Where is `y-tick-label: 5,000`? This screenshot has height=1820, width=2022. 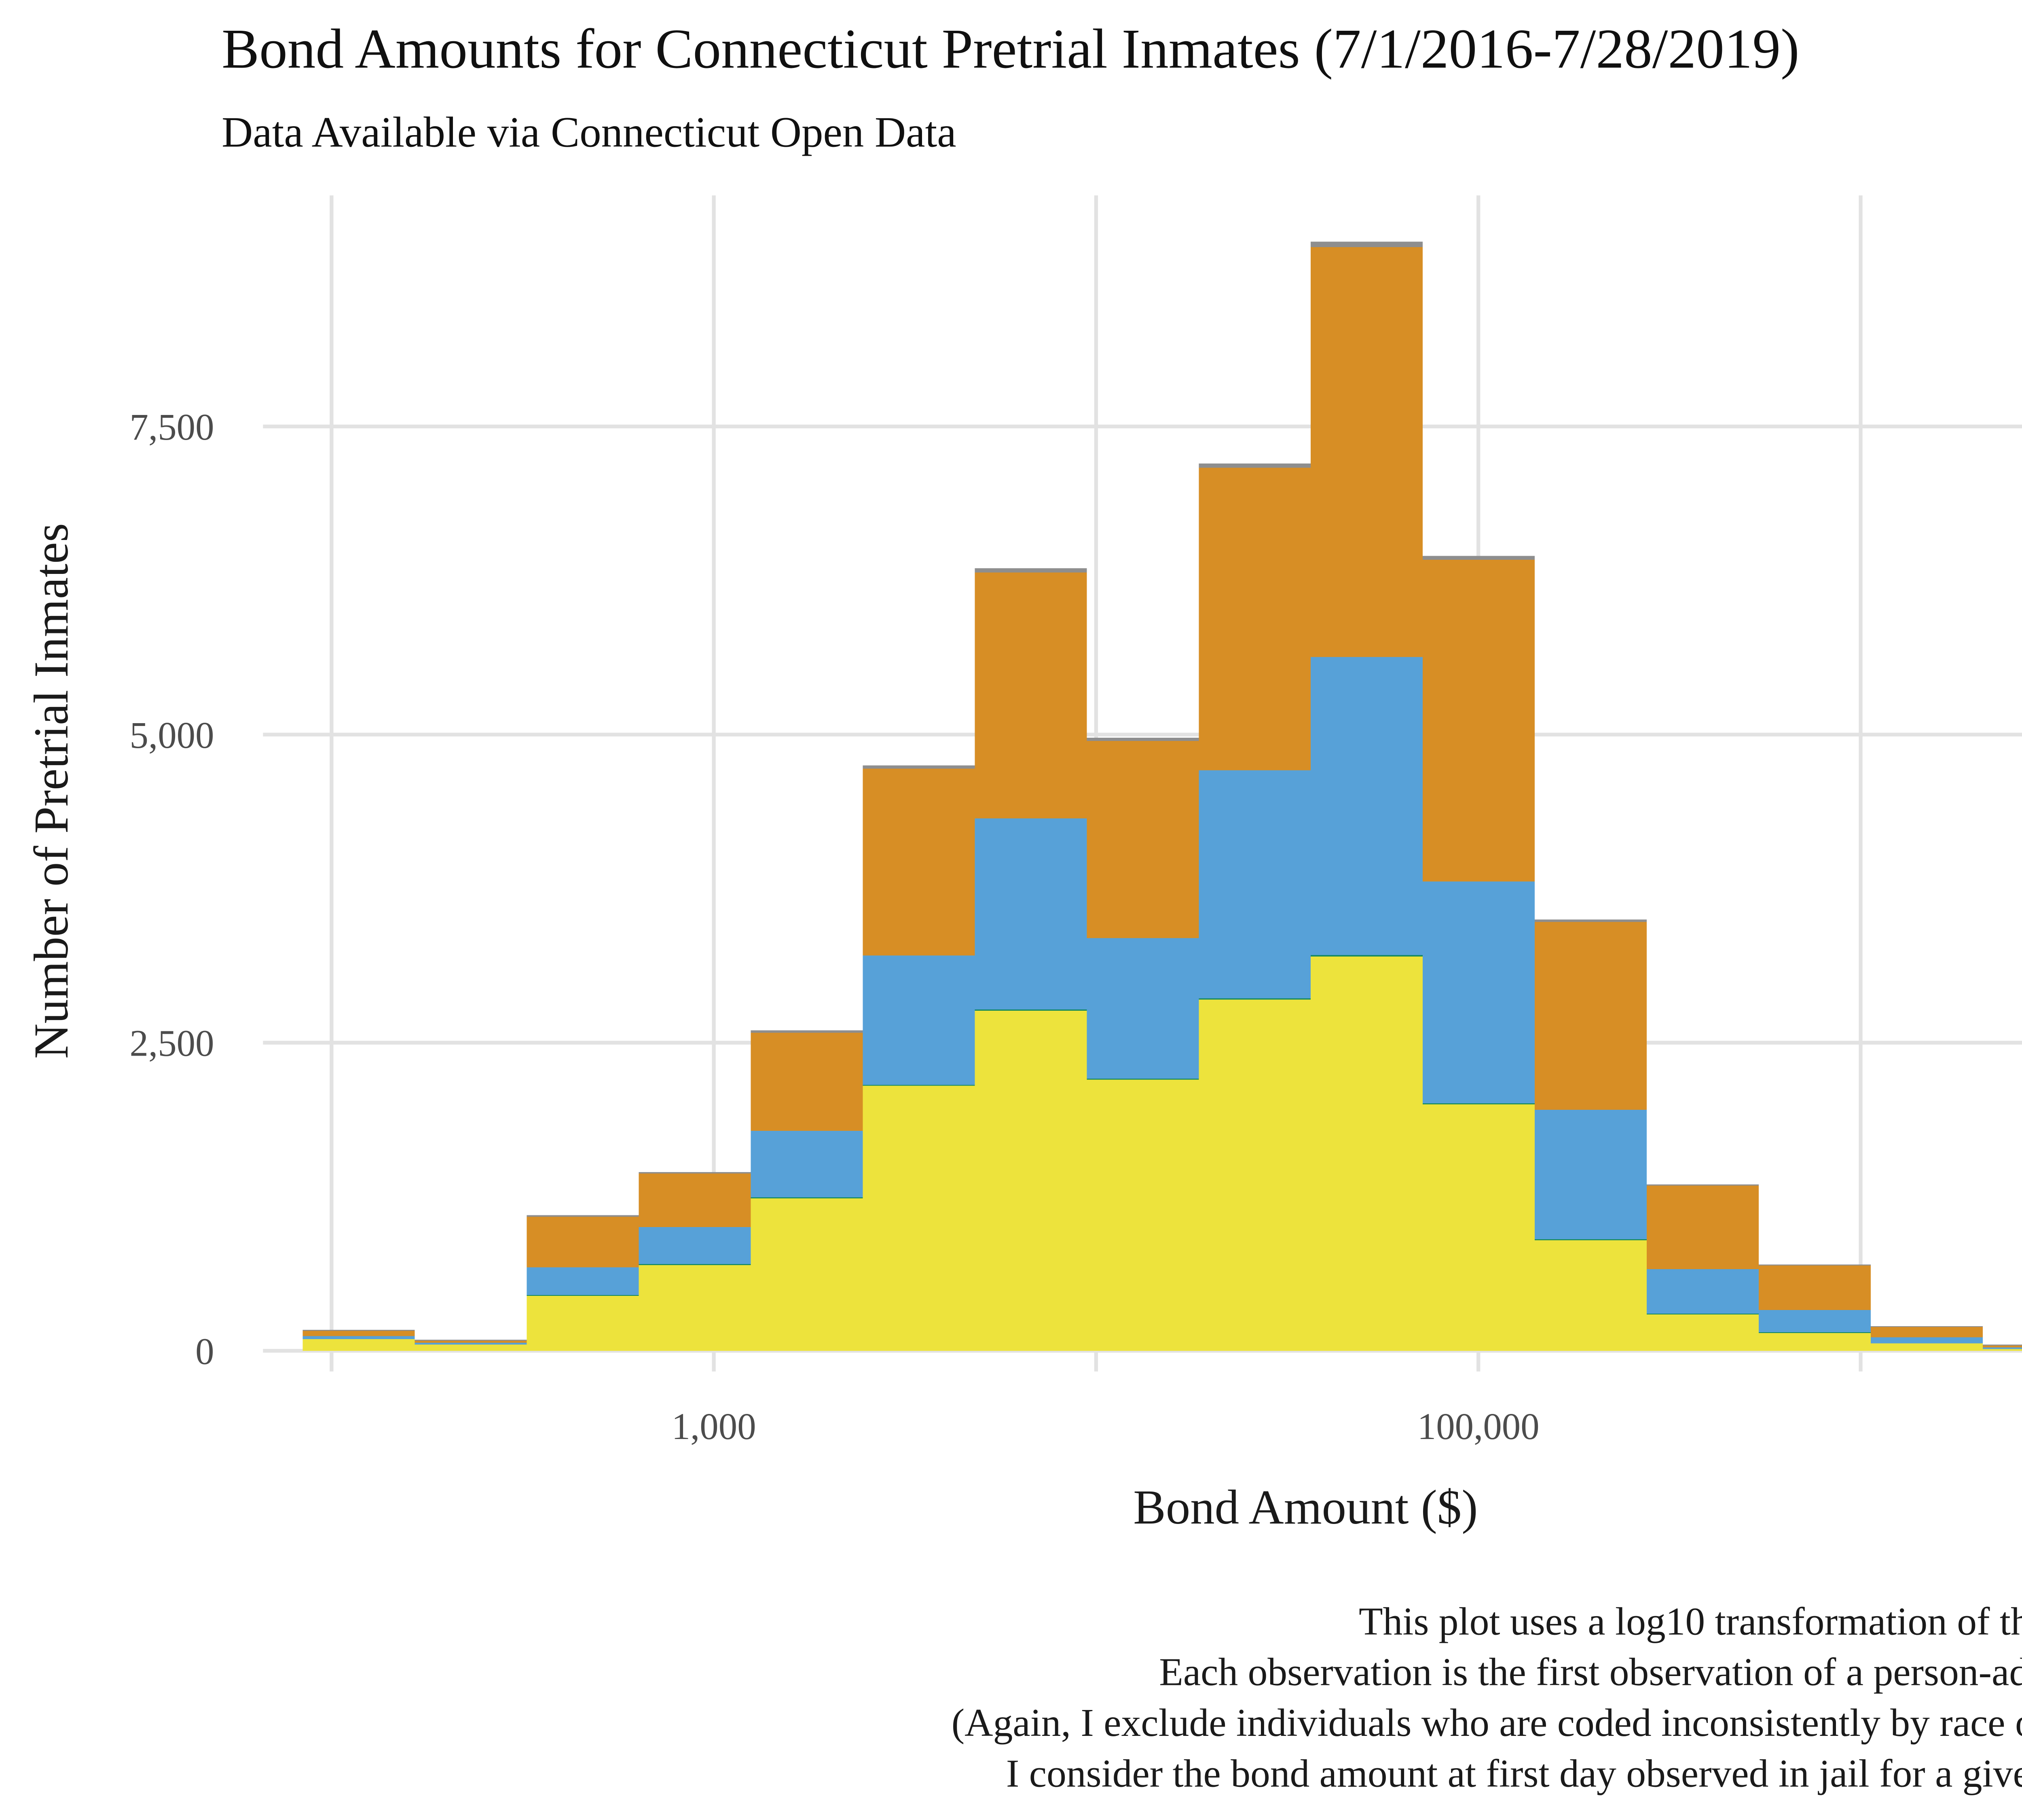
y-tick-label: 5,000 is located at coordinates (172, 735).